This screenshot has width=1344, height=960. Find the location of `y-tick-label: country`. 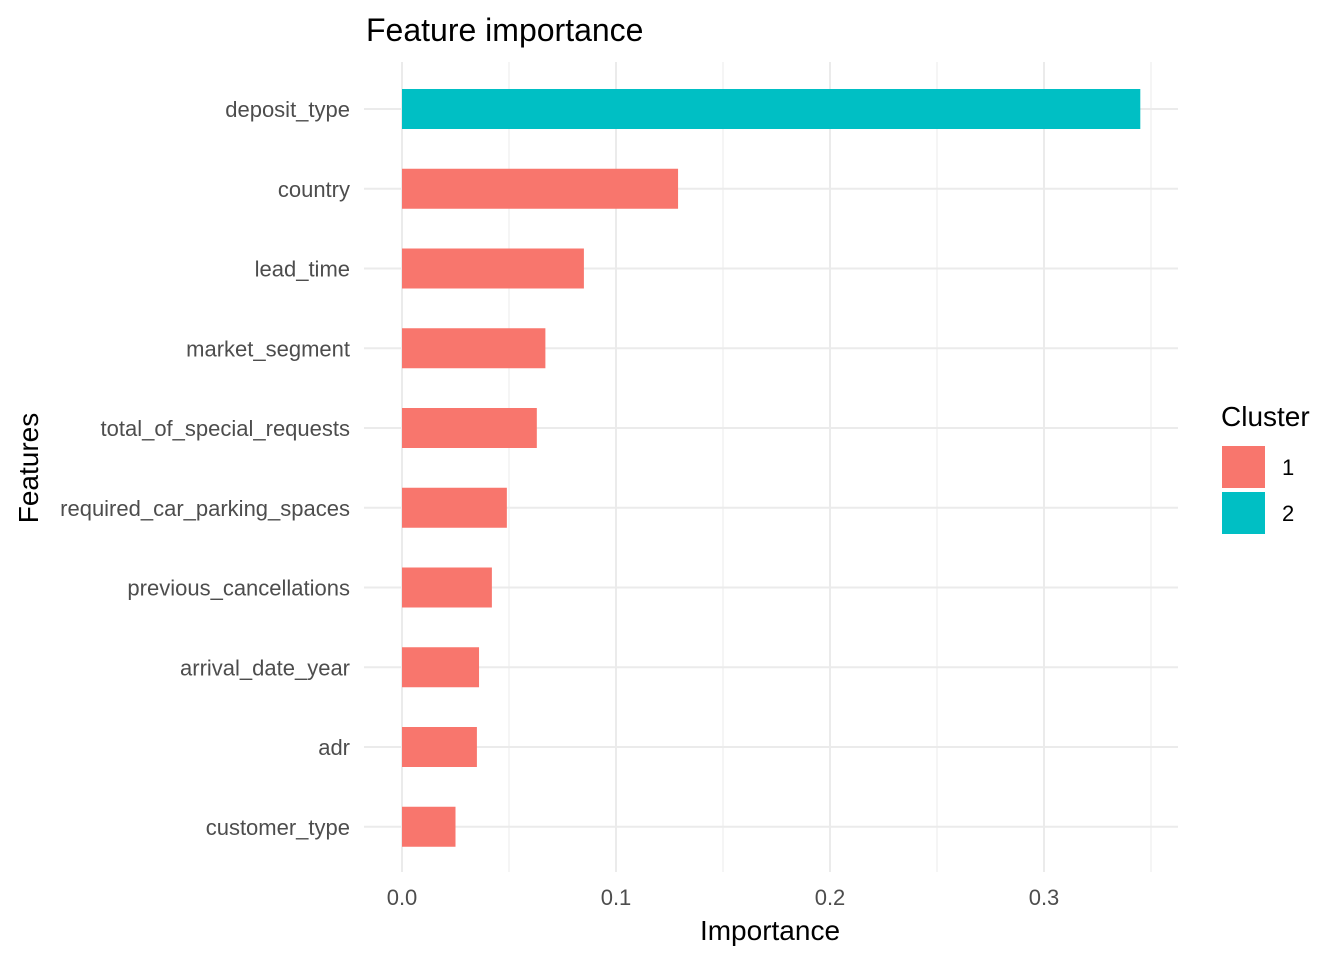

y-tick-label: country is located at coordinates (314, 189).